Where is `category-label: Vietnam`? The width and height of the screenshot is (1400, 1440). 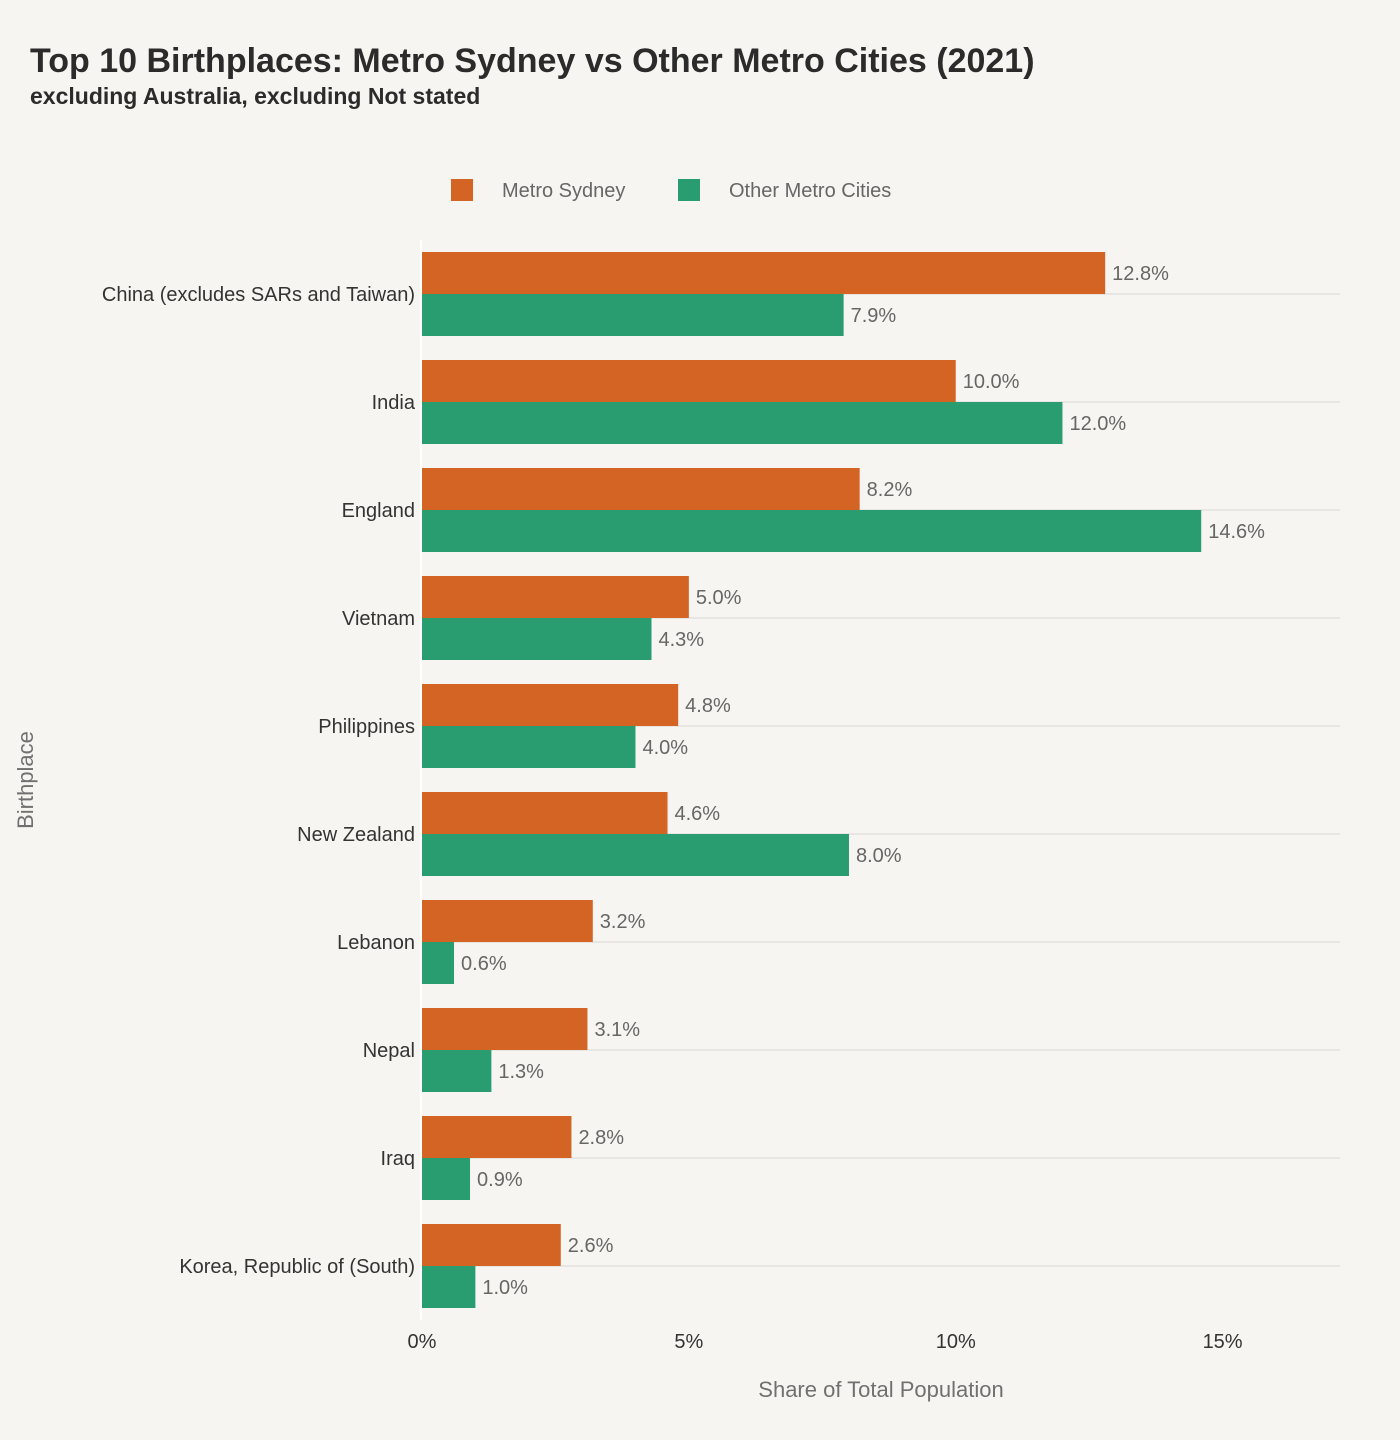 category-label: Vietnam is located at coordinates (378, 619).